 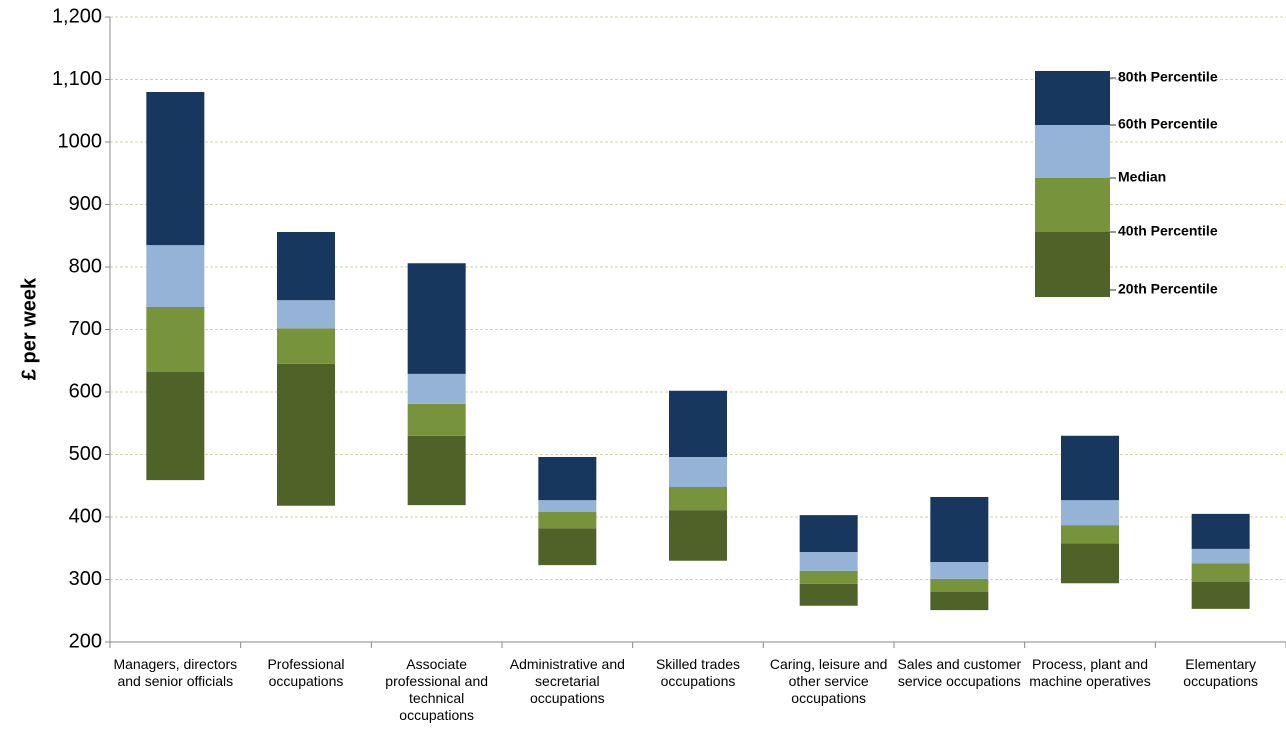 What do you see at coordinates (1142, 177) in the screenshot?
I see `legend-label: Median` at bounding box center [1142, 177].